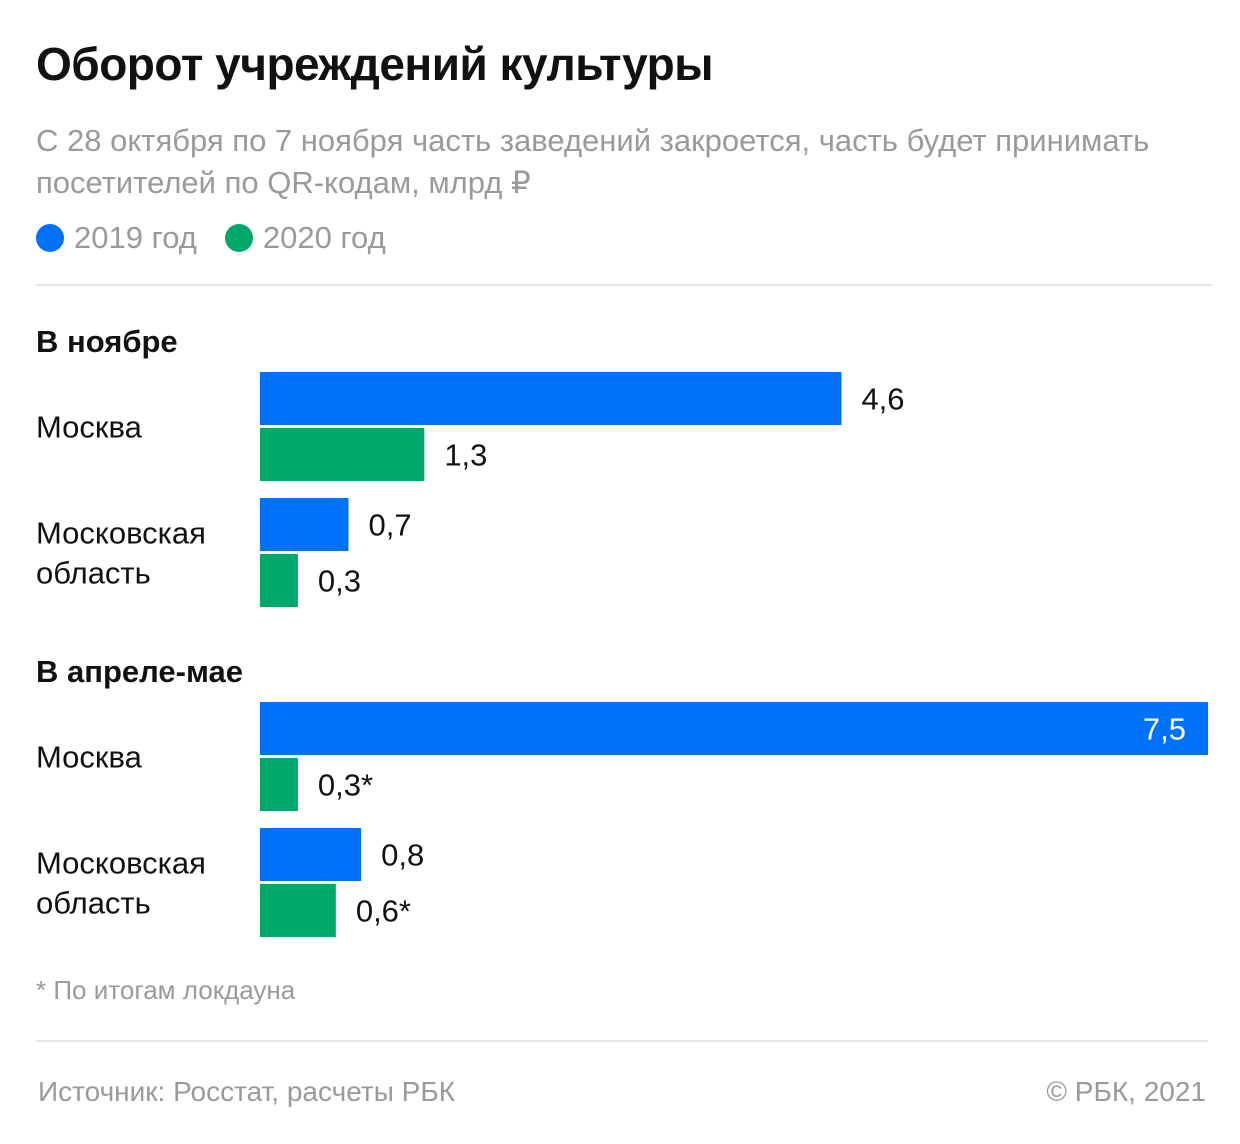  I want to click on bar-value-label: 0,8, so click(402, 855).